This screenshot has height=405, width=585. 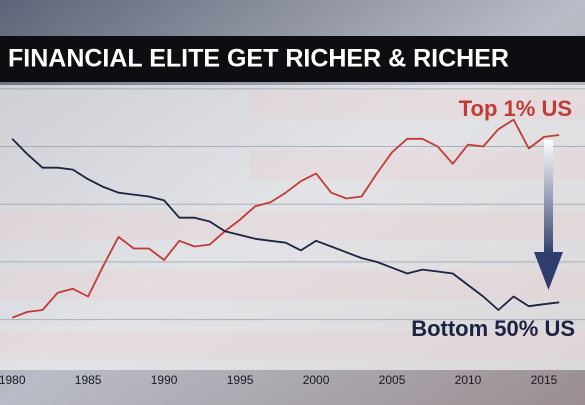 I want to click on x-tick-label: 2010, so click(x=468, y=380).